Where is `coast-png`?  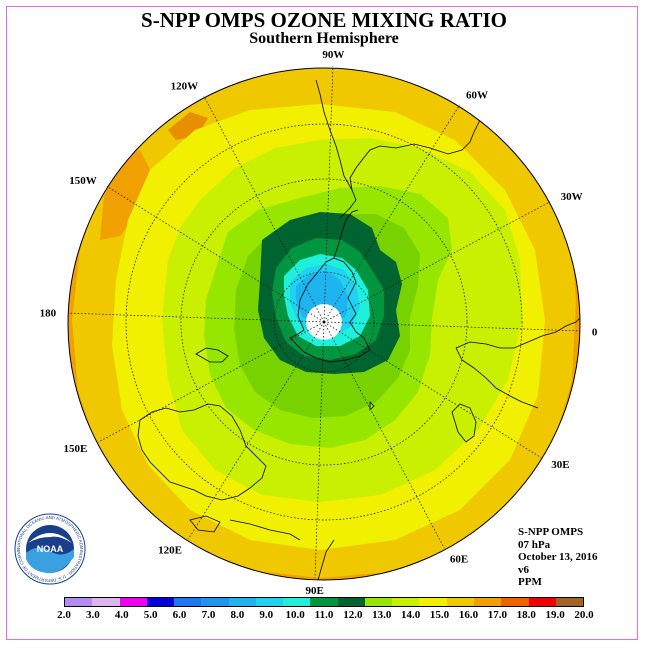 coast-png is located at coordinates (205, 524).